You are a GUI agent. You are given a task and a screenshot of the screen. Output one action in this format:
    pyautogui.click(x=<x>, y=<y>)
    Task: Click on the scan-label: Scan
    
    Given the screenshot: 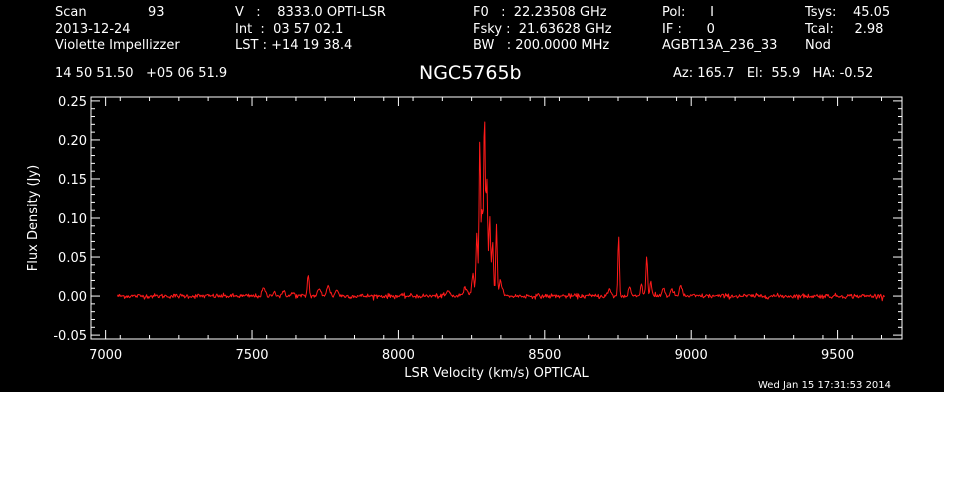 What is the action you would take?
    pyautogui.click(x=71, y=12)
    